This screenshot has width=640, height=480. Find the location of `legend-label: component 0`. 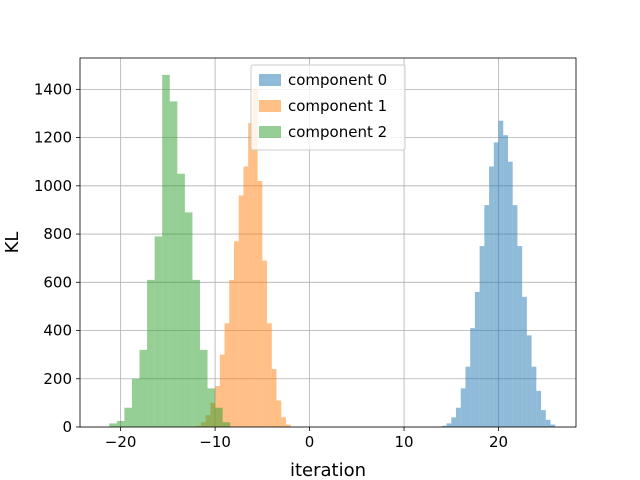

legend-label: component 0 is located at coordinates (337, 80).